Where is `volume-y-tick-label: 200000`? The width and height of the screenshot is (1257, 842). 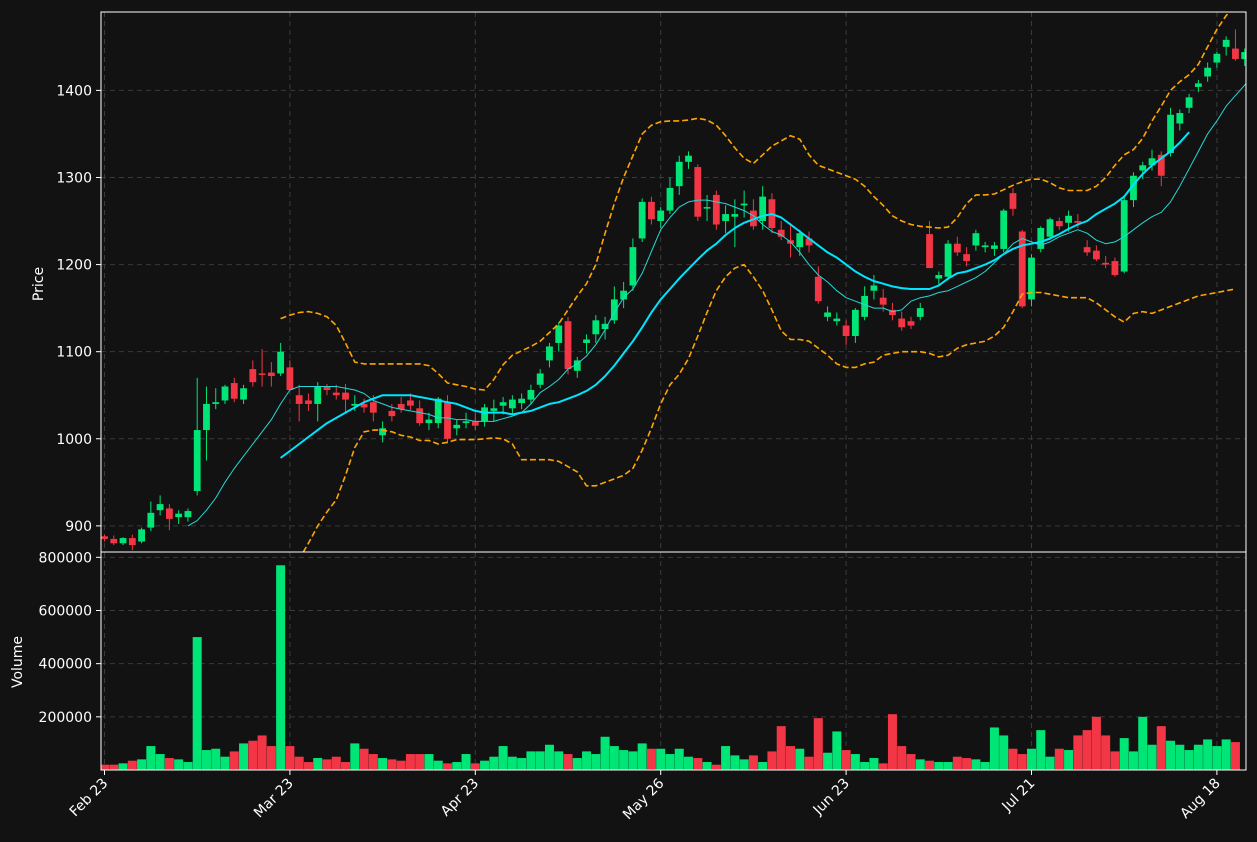
volume-y-tick-label: 200000 is located at coordinates (65, 718).